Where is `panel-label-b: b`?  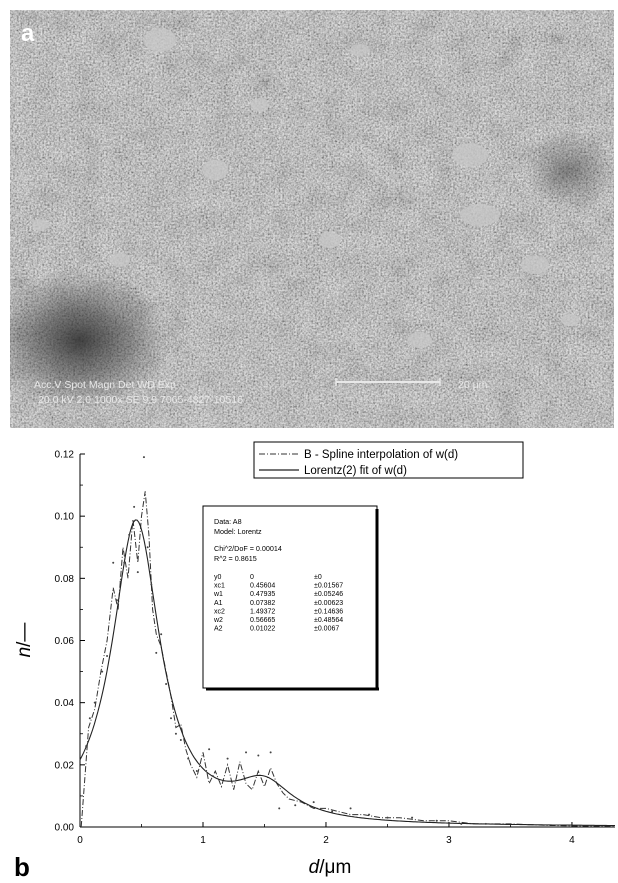 panel-label-b: b is located at coordinates (22, 867).